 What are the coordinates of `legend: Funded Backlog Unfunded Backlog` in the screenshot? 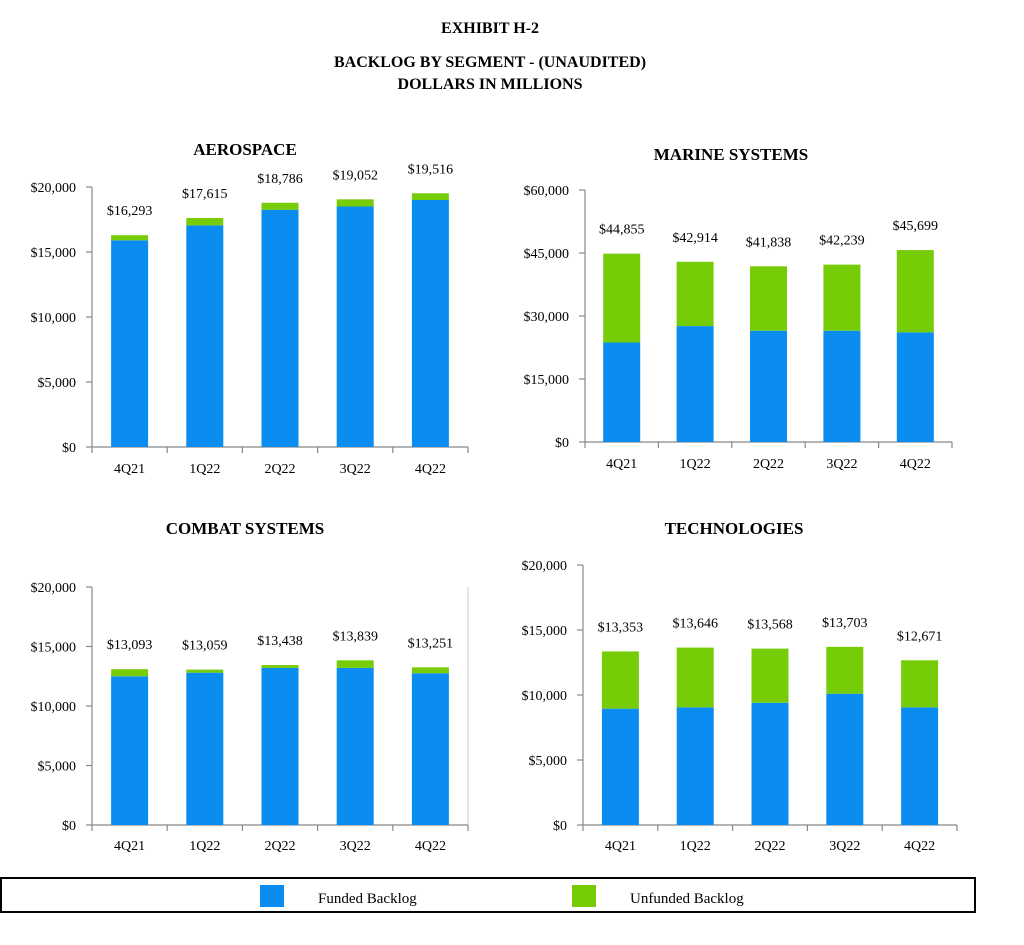 It's located at (488, 895).